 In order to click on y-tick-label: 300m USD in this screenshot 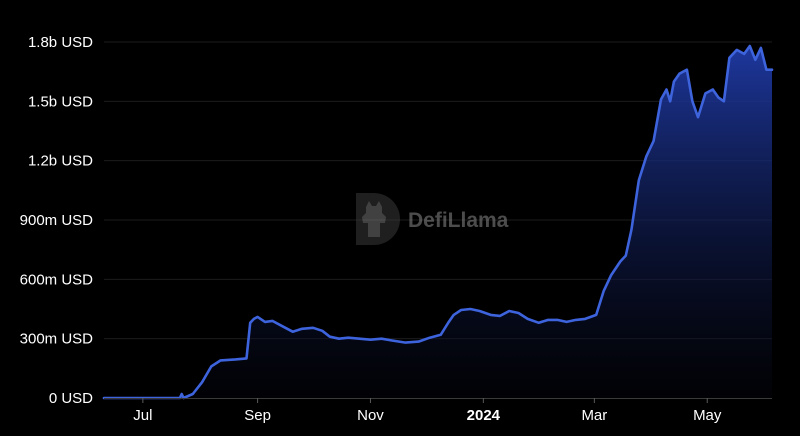, I will do `click(57, 339)`.